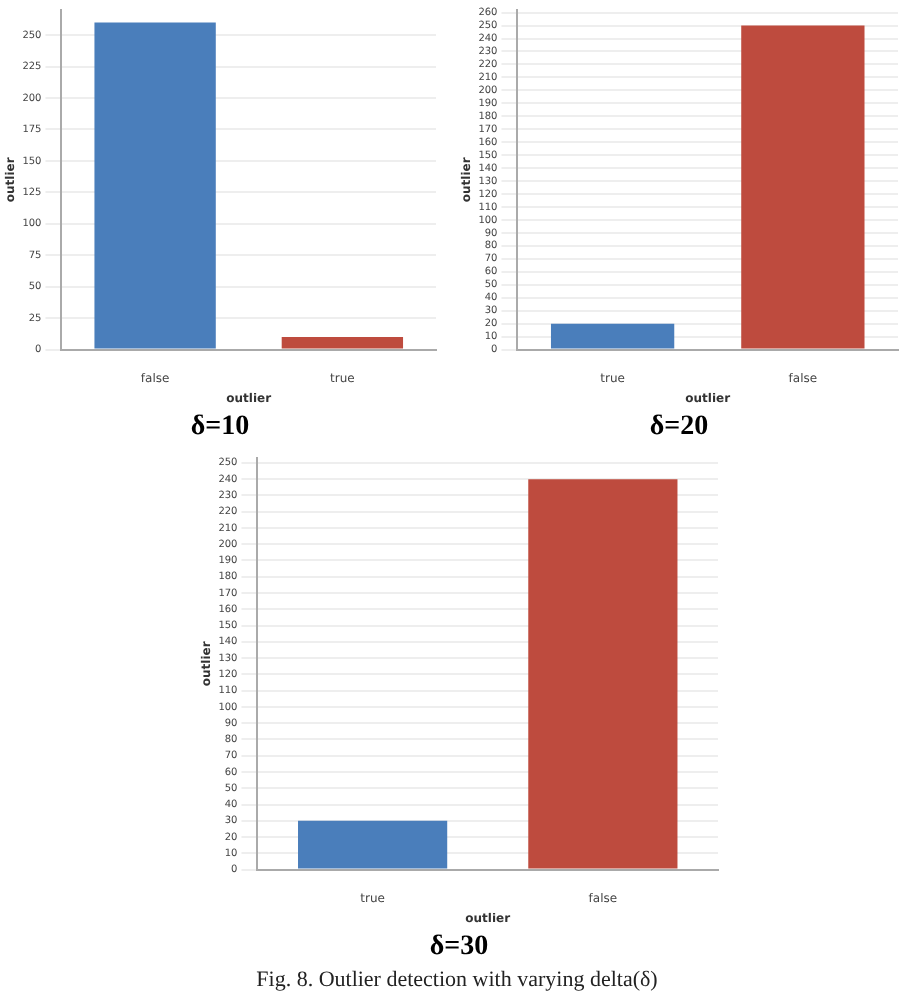 The height and width of the screenshot is (1002, 914). I want to click on text: δ=20, so click(679, 427).